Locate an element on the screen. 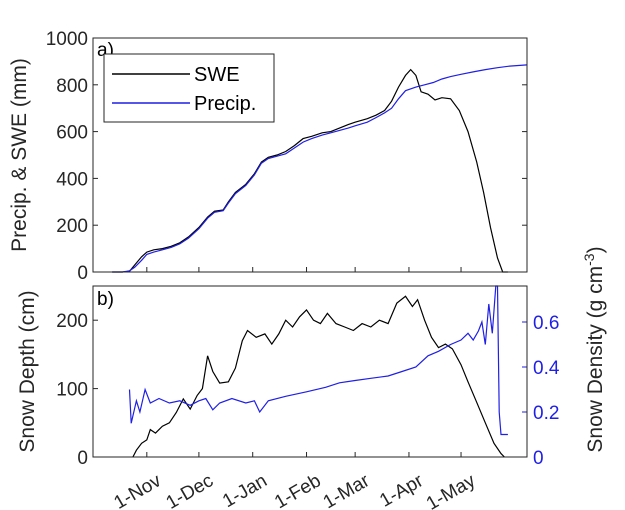  legend-label-swe: SWE is located at coordinates (217, 75).